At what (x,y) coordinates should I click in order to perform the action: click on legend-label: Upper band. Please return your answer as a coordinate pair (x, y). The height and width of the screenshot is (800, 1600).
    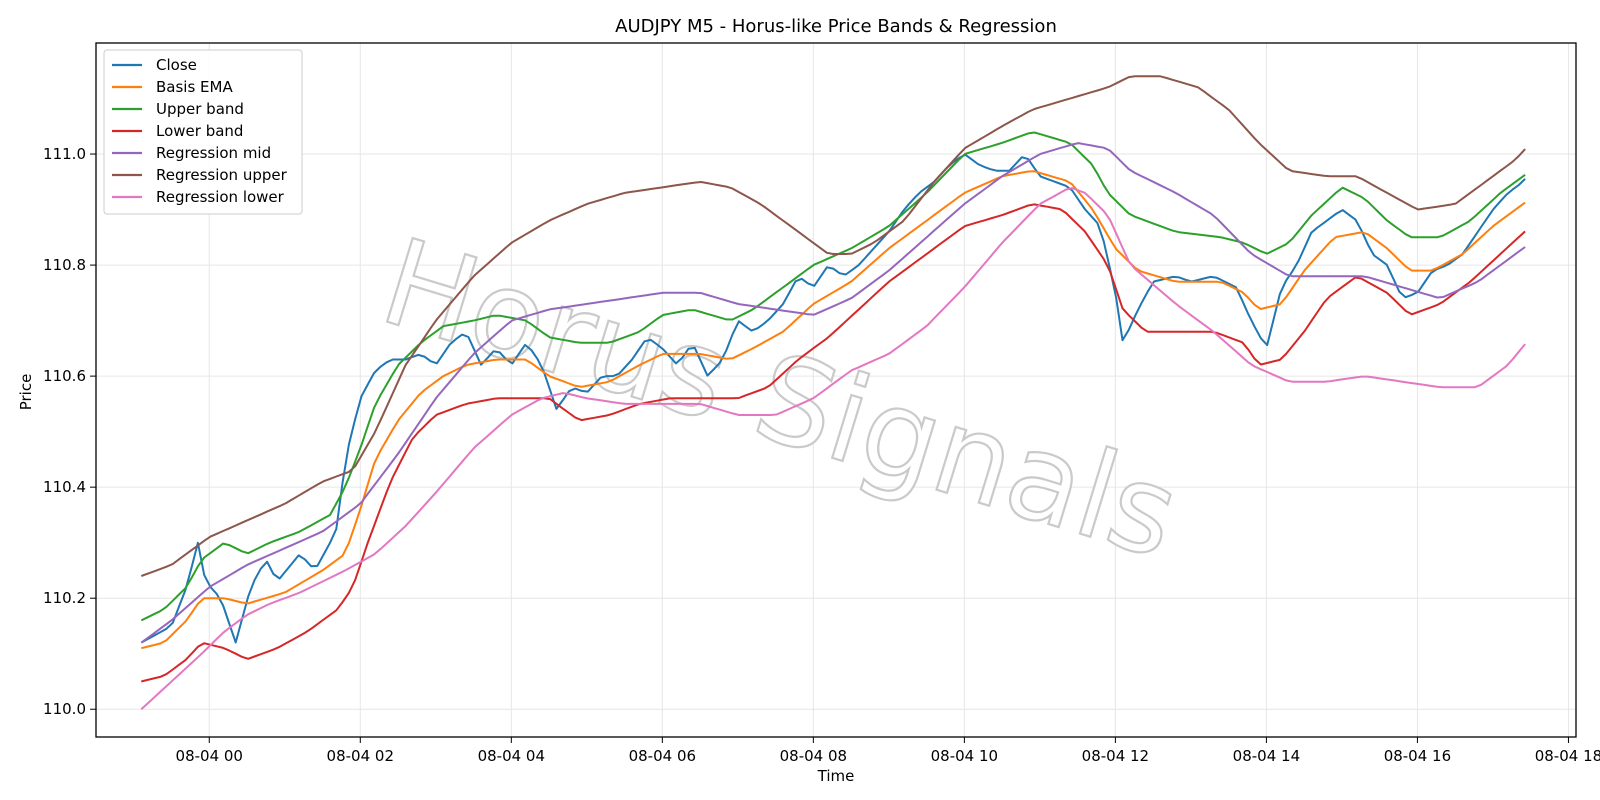
    Looking at the image, I should click on (200, 109).